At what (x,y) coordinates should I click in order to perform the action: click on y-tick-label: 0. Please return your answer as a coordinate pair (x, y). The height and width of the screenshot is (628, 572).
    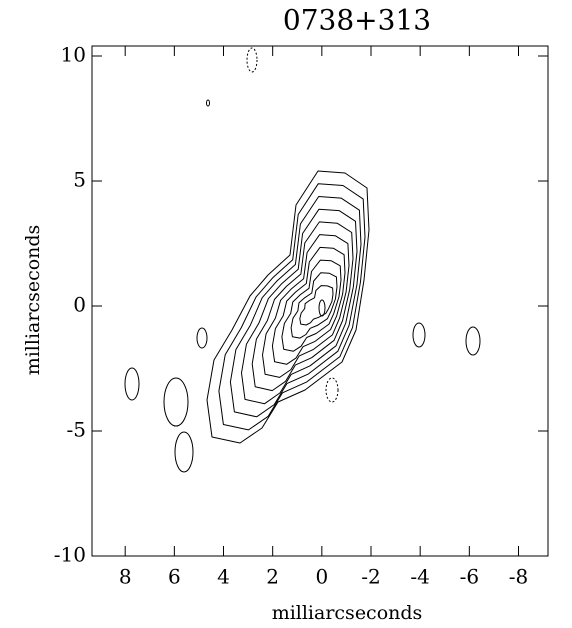
    Looking at the image, I should click on (79, 305).